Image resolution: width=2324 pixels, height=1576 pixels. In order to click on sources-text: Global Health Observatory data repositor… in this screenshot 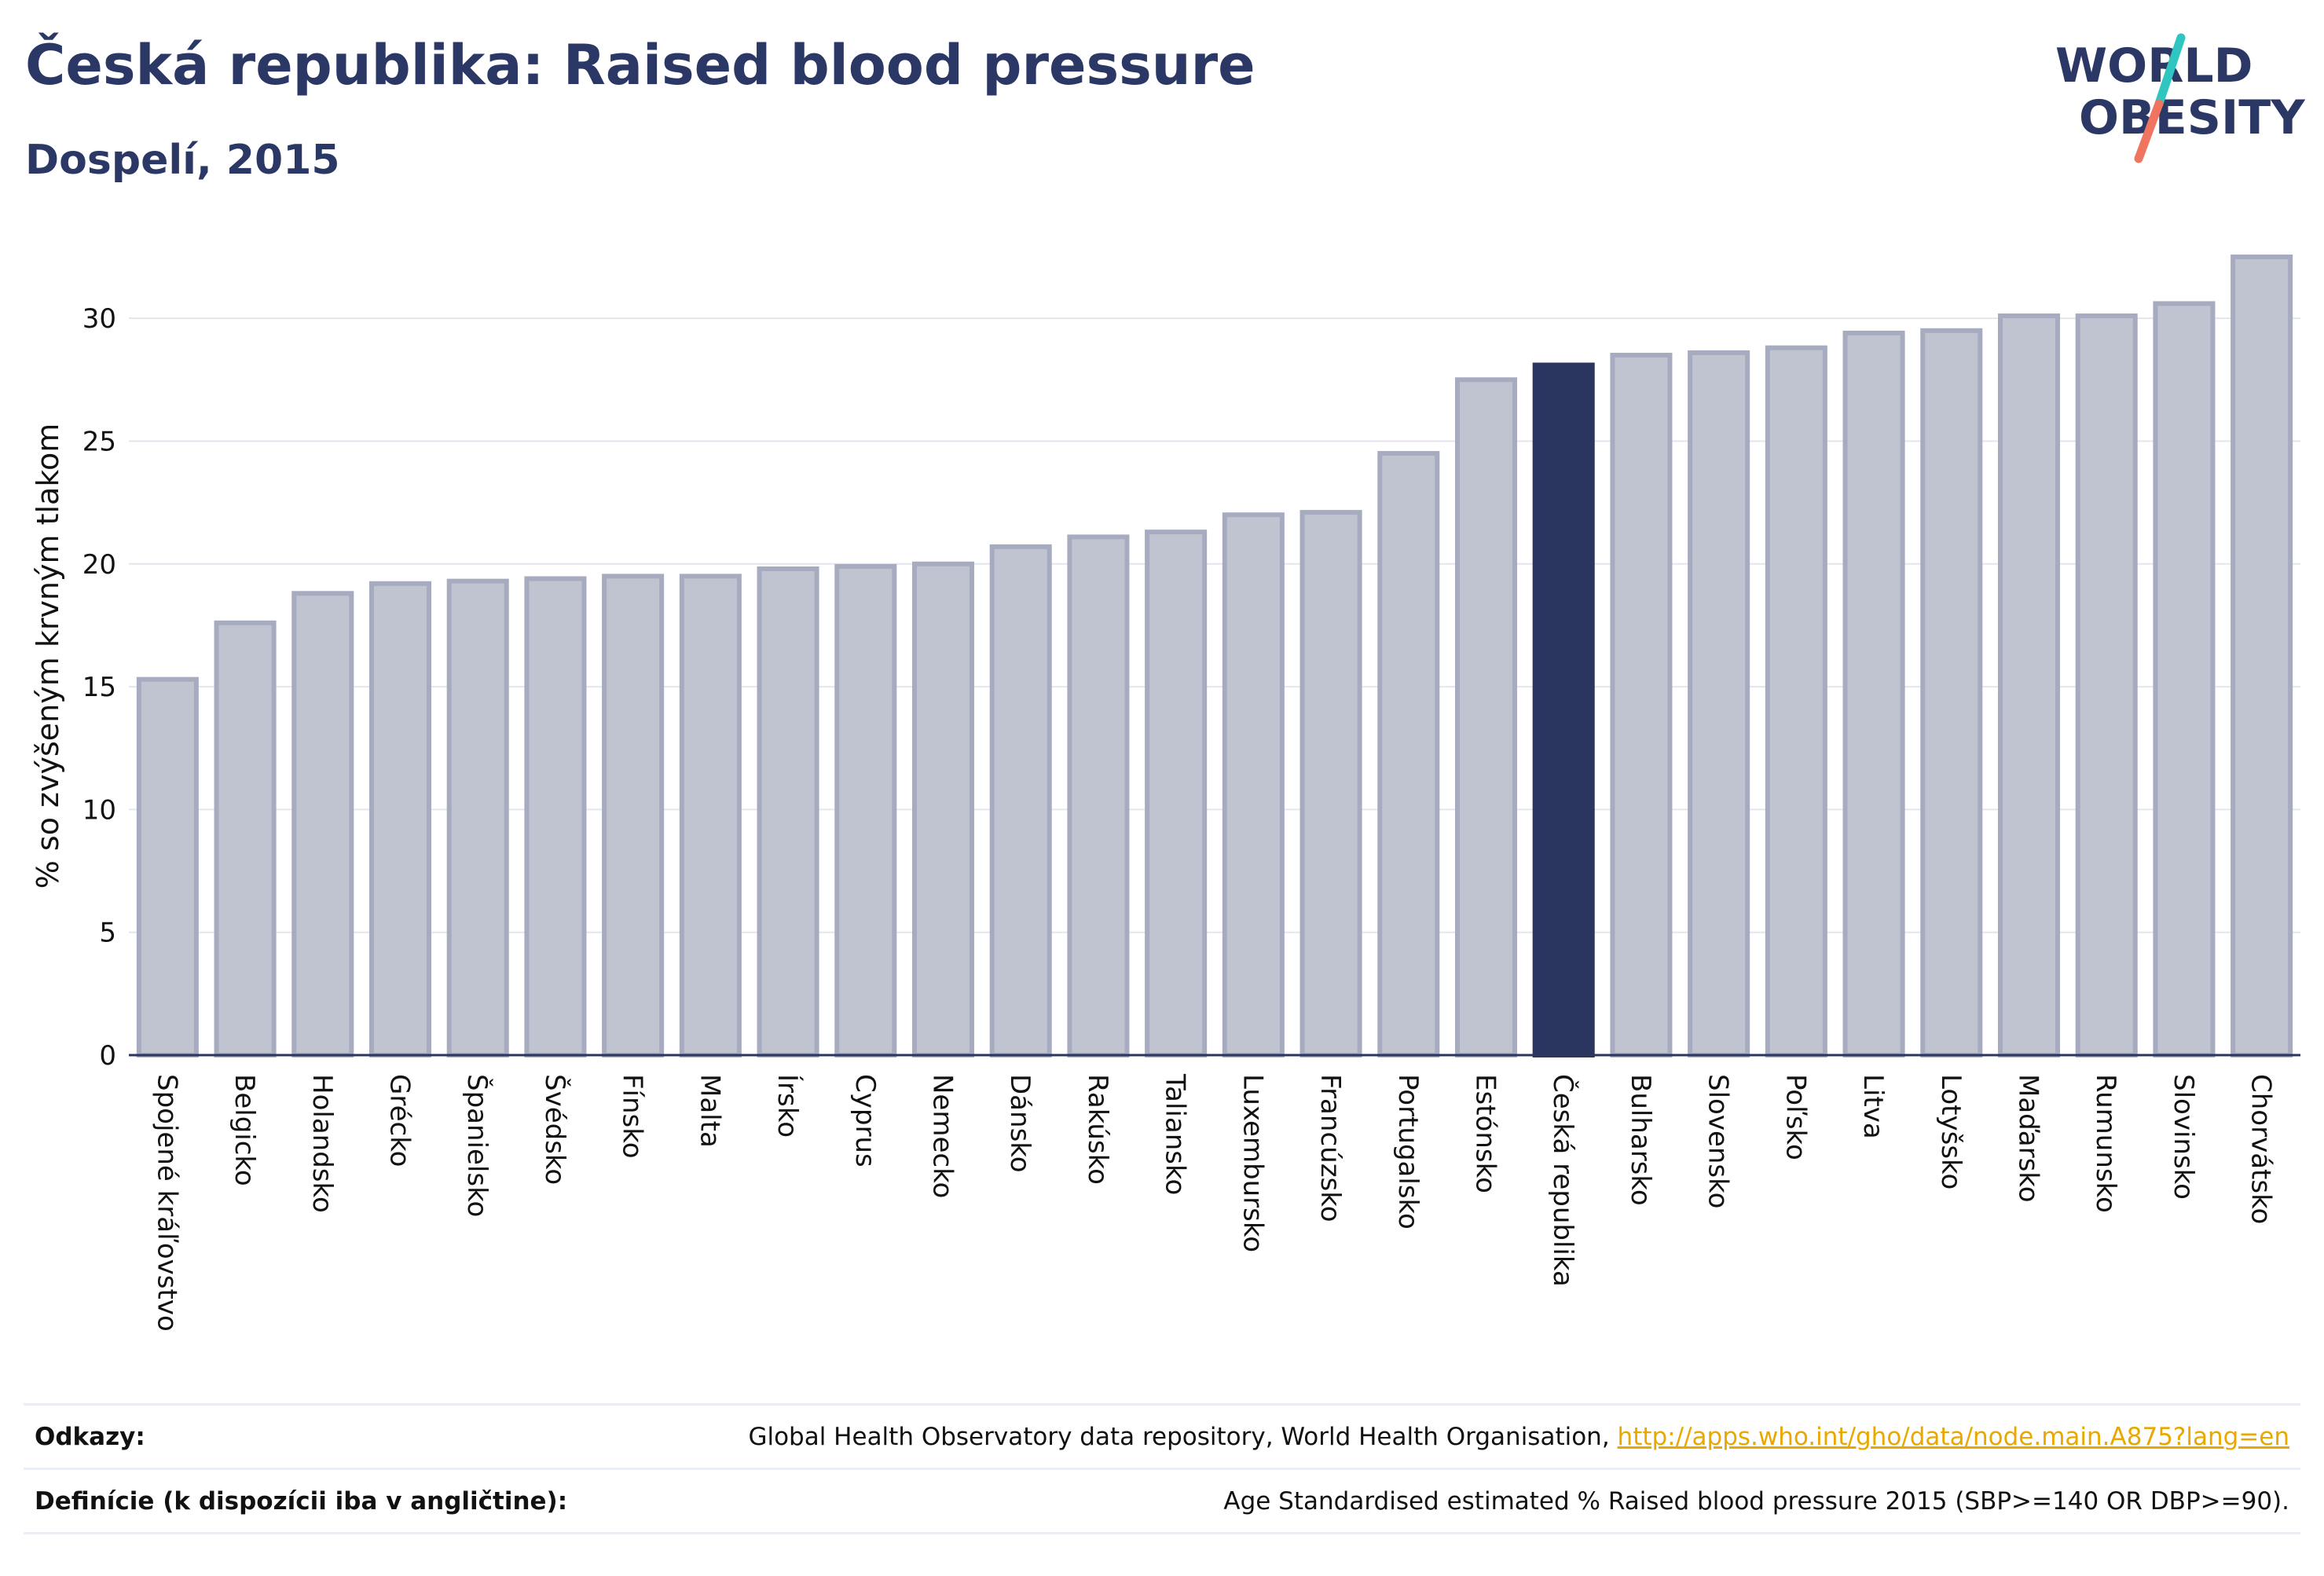, I will do `click(1183, 1437)`.